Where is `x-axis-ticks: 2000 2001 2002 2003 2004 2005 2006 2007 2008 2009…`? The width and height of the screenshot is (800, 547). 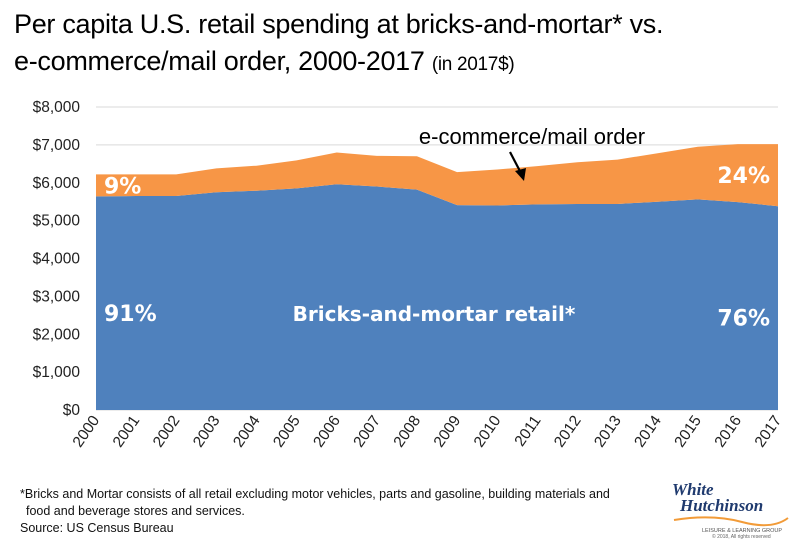
x-axis-ticks: 2000 2001 2002 2003 2004 2005 2006 2007 2008 2009… is located at coordinates (428, 431).